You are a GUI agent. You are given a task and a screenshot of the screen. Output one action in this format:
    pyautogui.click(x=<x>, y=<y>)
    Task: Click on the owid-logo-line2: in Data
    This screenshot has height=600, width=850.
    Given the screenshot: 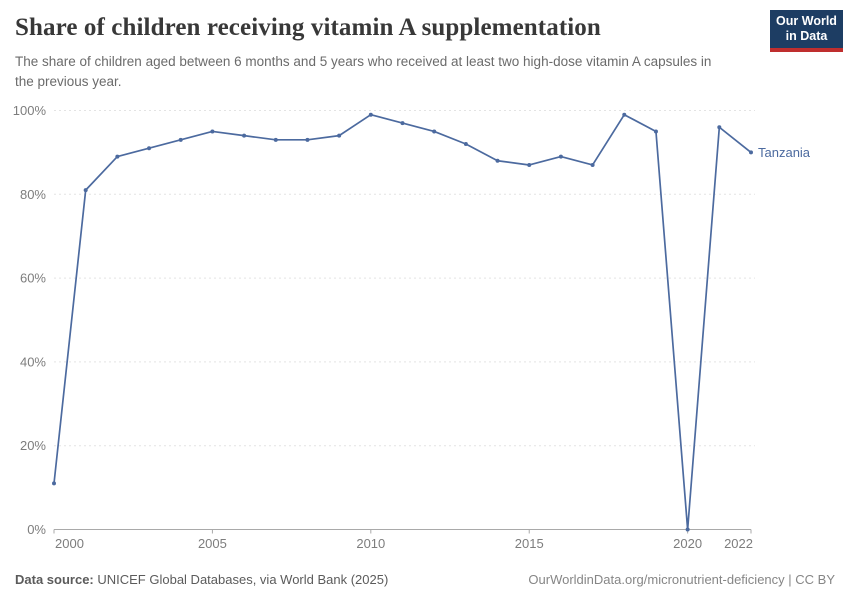 What is the action you would take?
    pyautogui.click(x=806, y=36)
    